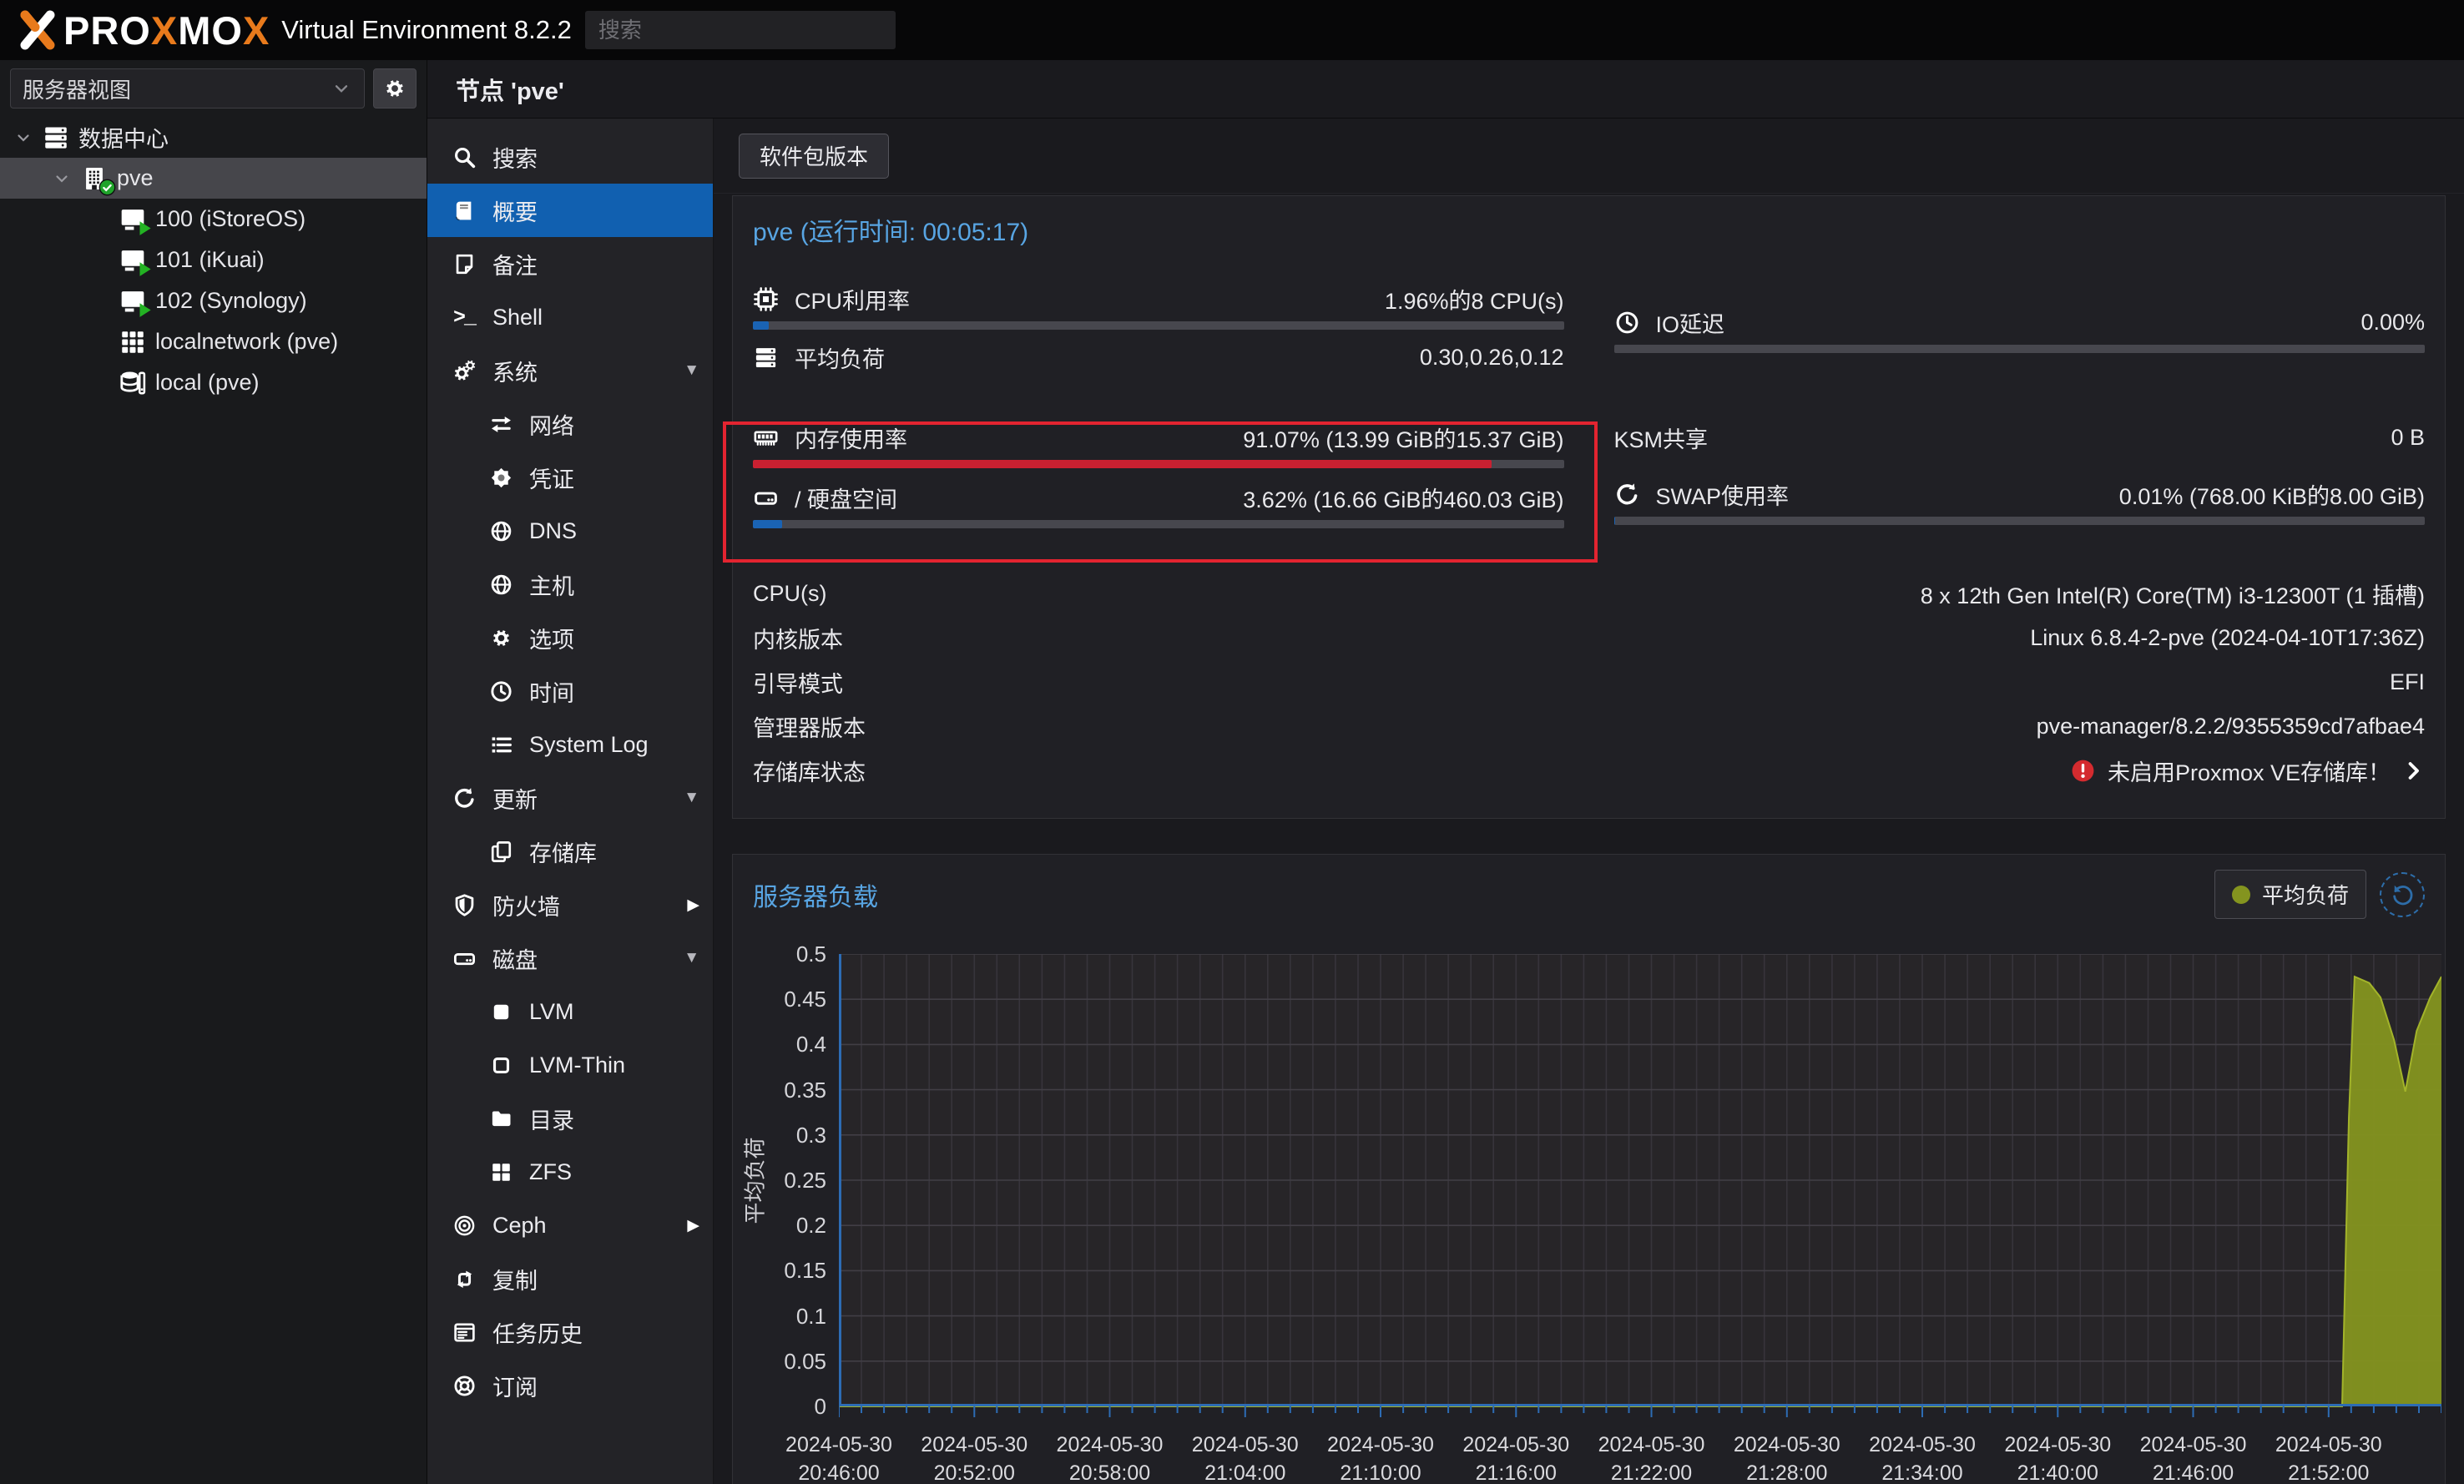 Image resolution: width=2464 pixels, height=1484 pixels. I want to click on global-search-input, so click(740, 30).